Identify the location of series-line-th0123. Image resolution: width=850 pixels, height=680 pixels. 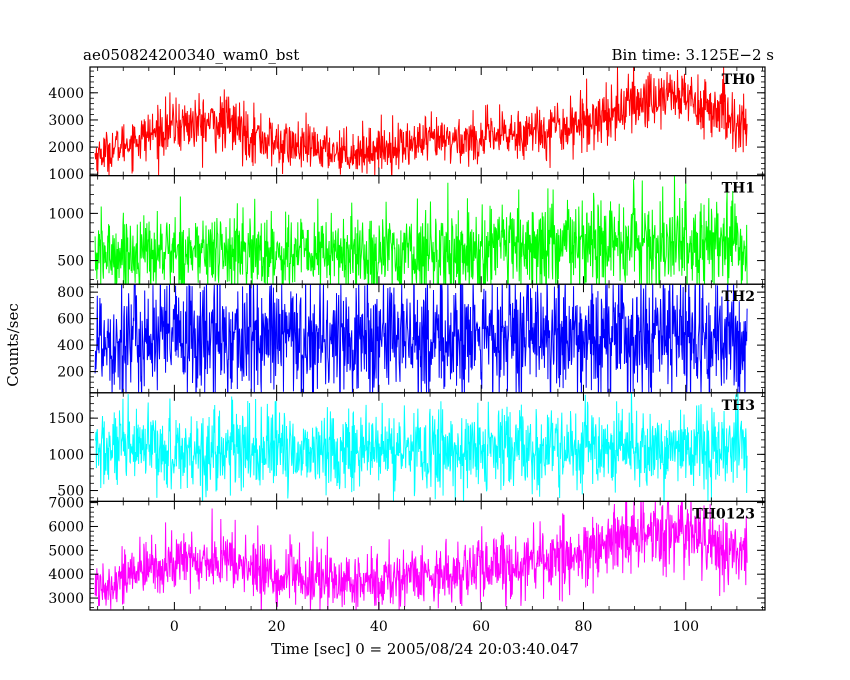
(421, 555).